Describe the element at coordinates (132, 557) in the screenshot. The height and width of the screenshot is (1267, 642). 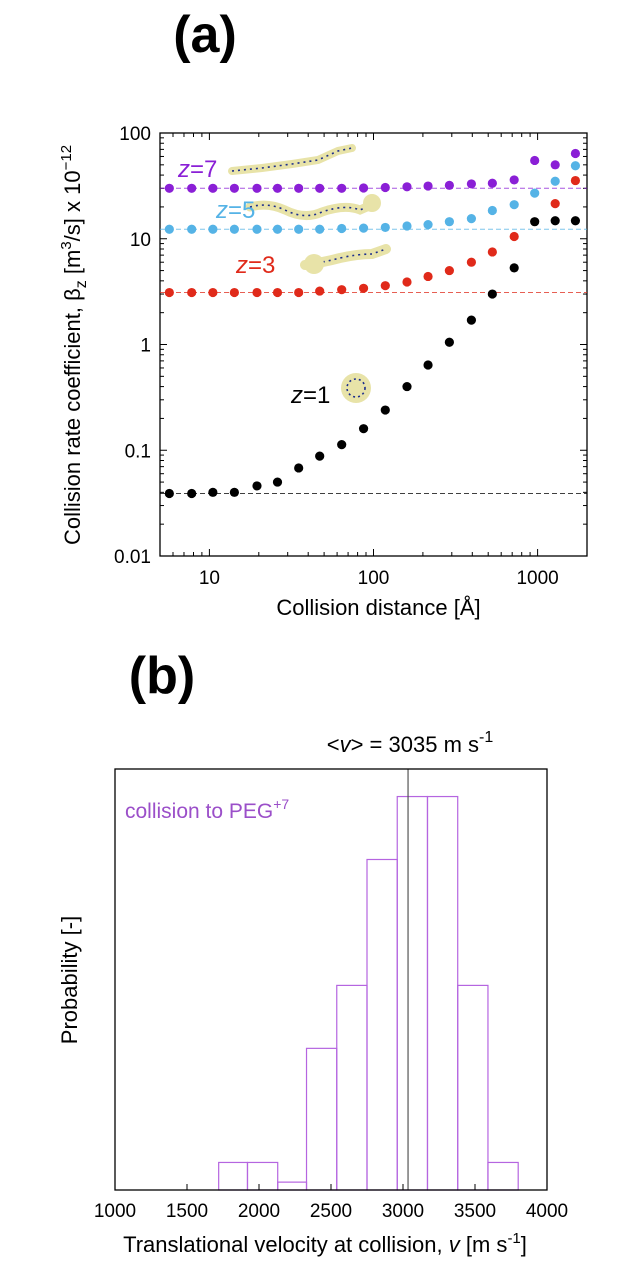
I see `y-tick-label: 0.01` at that location.